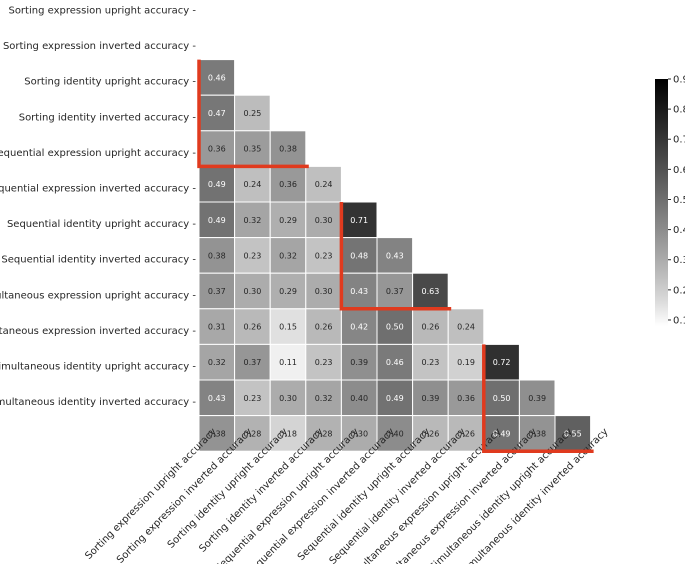  What do you see at coordinates (395, 433) in the screenshot?
I see `cell-value-label: 0.40` at bounding box center [395, 433].